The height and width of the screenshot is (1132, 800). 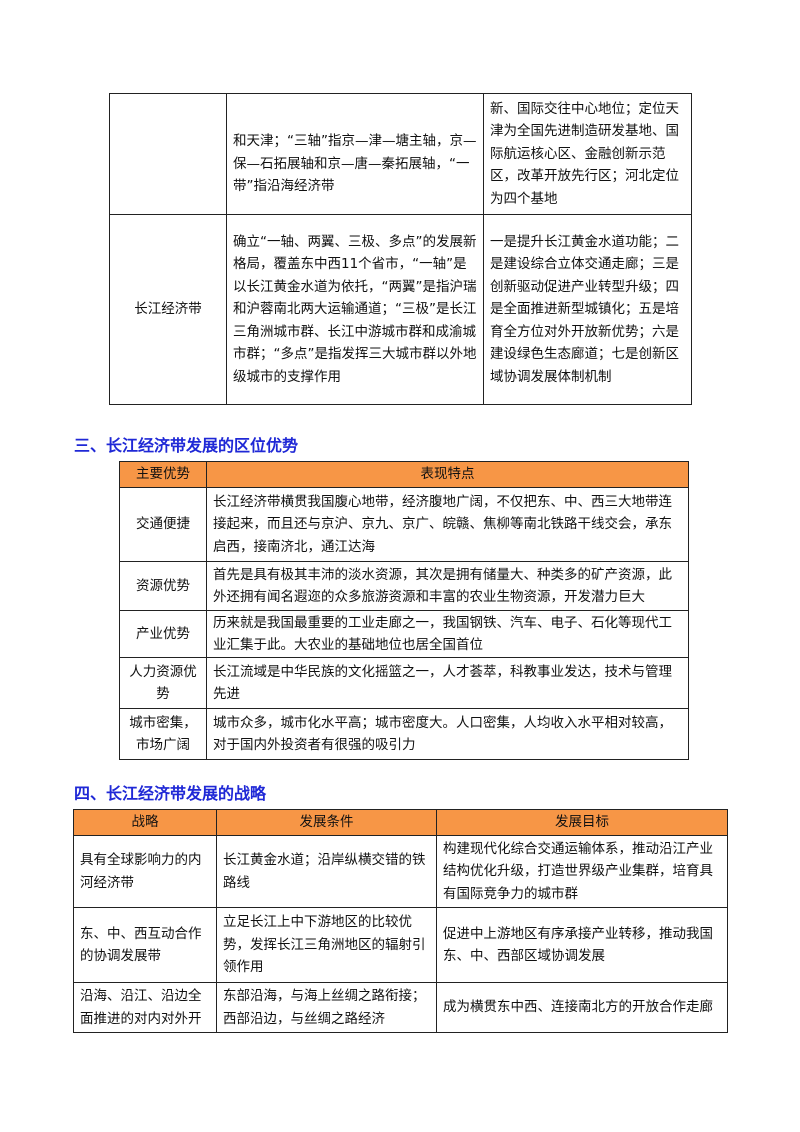 What do you see at coordinates (145, 1007) in the screenshot?
I see `table-cell: 沿海、沿江、沿边全面推进的对内对外开` at bounding box center [145, 1007].